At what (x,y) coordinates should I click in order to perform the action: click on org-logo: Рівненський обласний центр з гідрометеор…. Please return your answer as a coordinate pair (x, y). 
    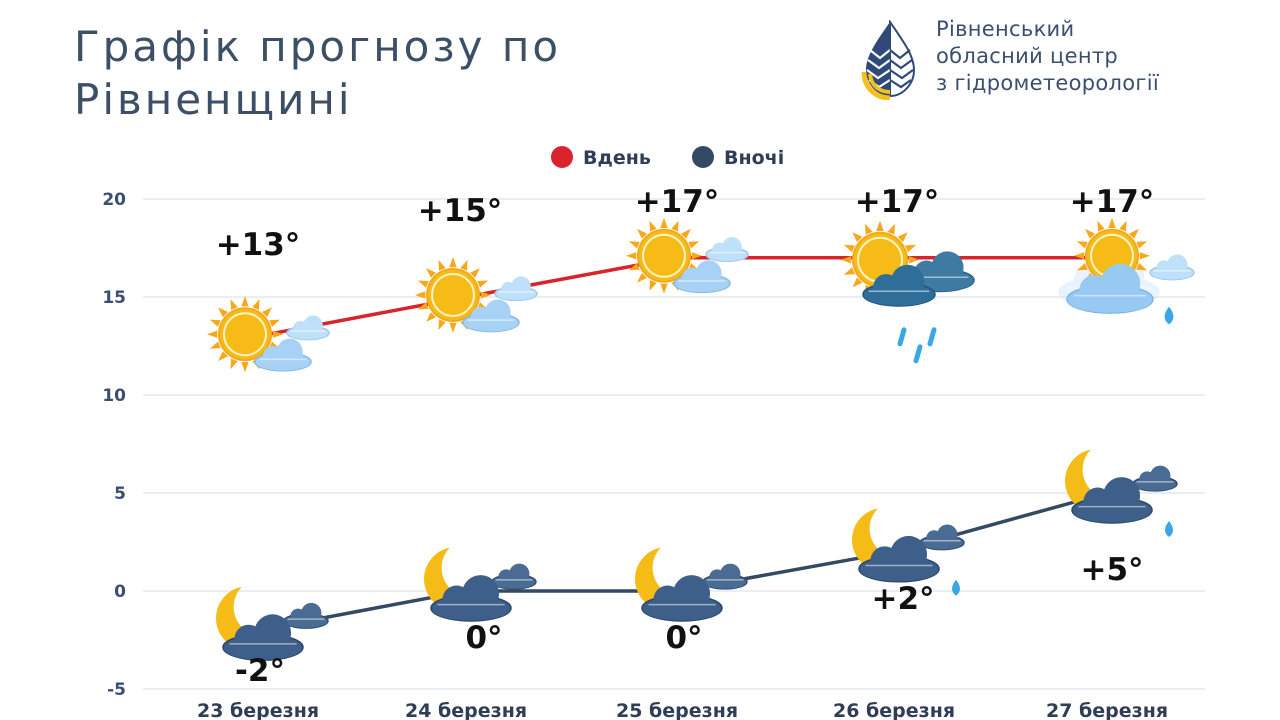
    Looking at the image, I should click on (1060, 61).